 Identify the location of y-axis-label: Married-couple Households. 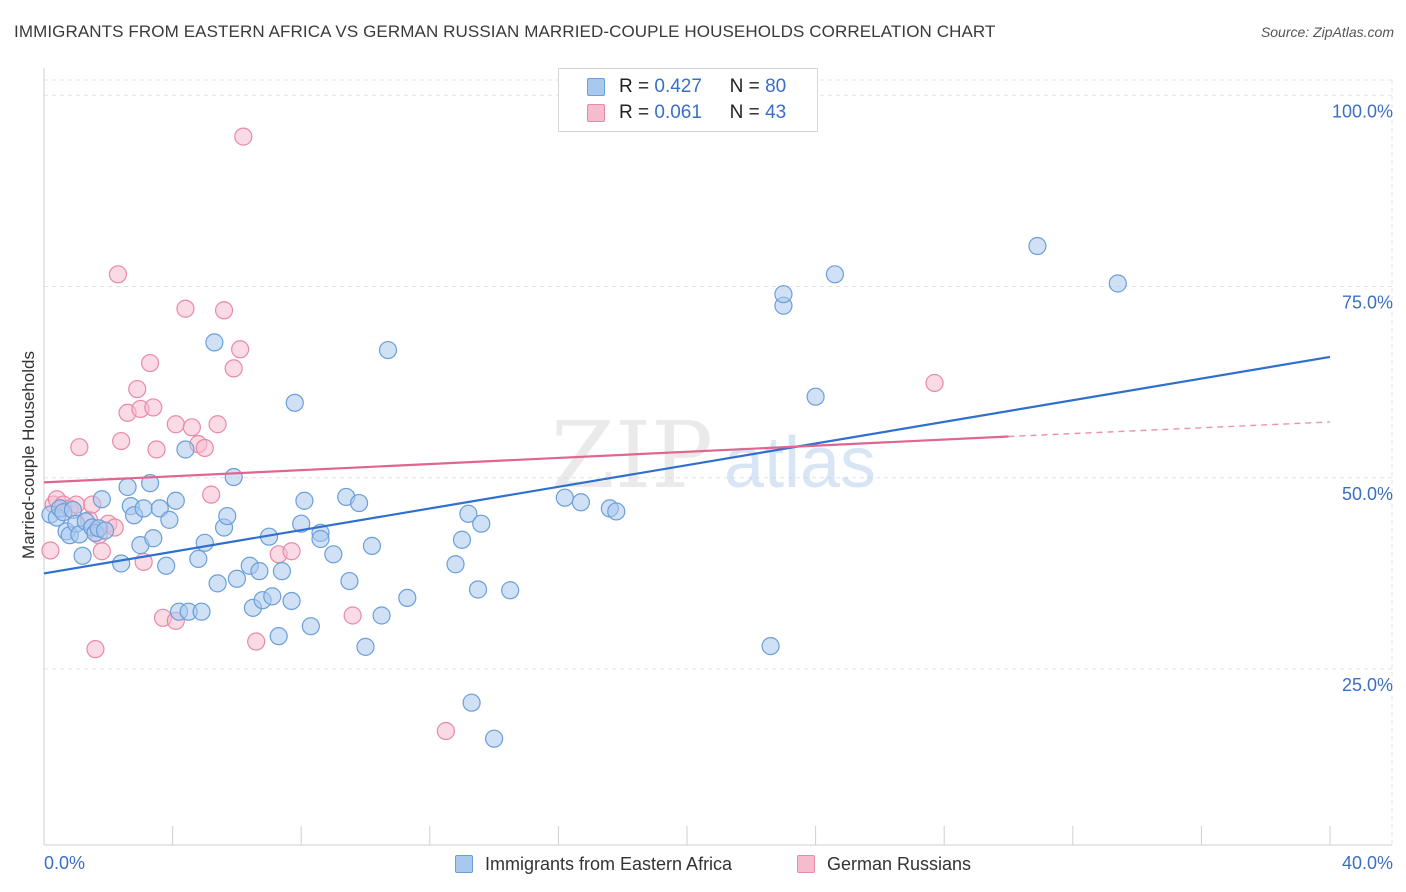
(28, 455).